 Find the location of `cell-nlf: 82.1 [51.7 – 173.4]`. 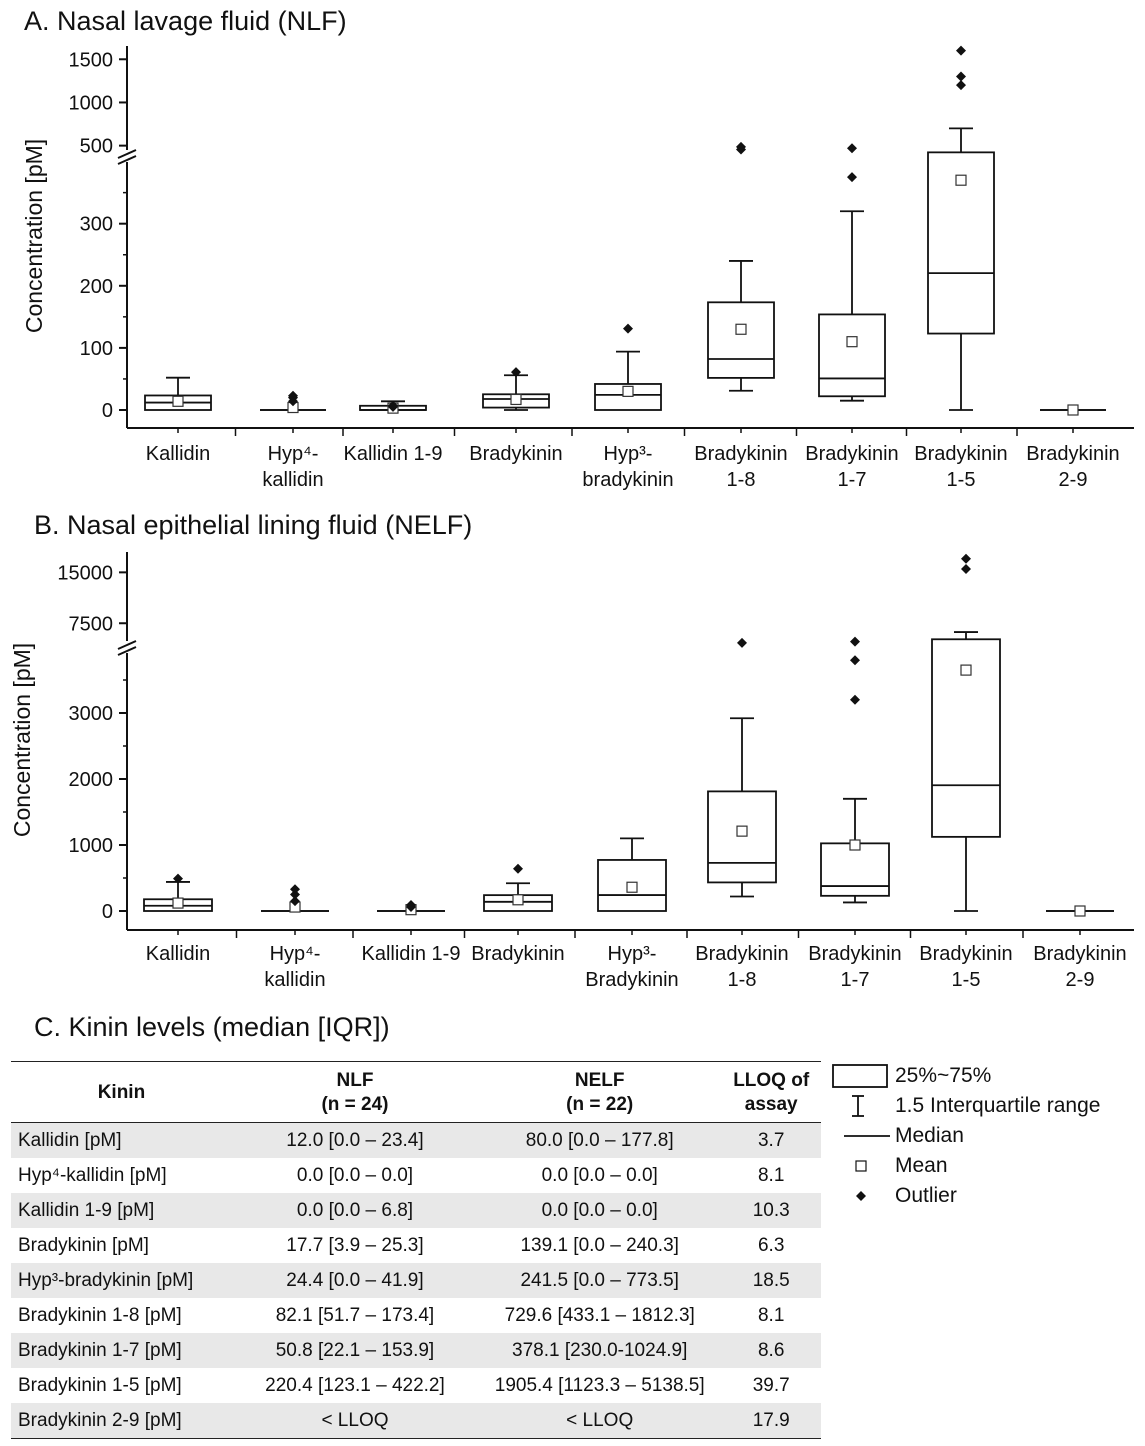

cell-nlf: 82.1 [51.7 – 173.4] is located at coordinates (355, 1315).